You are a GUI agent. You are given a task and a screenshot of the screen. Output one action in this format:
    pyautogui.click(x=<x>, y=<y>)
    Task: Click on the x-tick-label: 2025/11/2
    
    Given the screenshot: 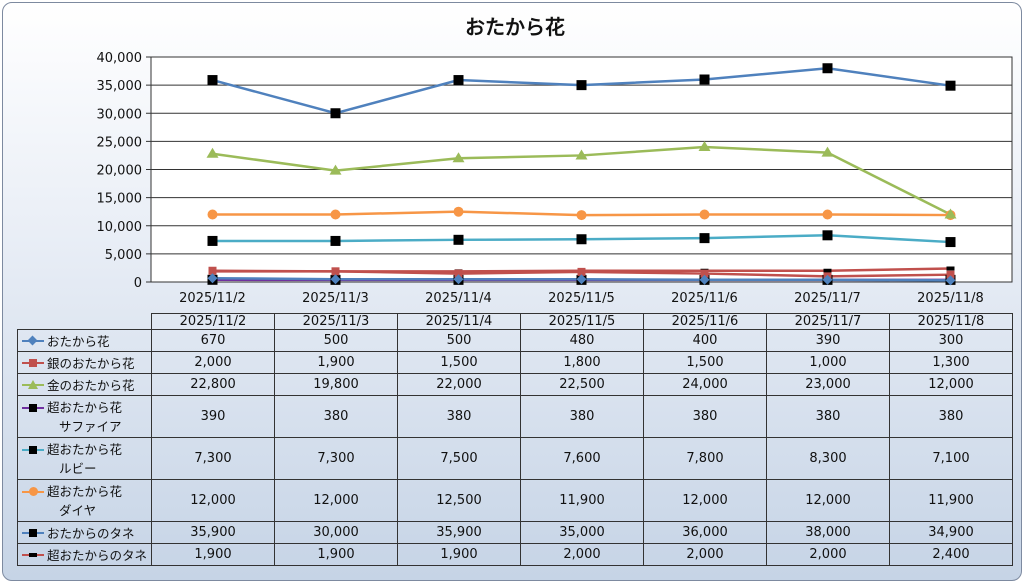 What is the action you would take?
    pyautogui.click(x=212, y=298)
    